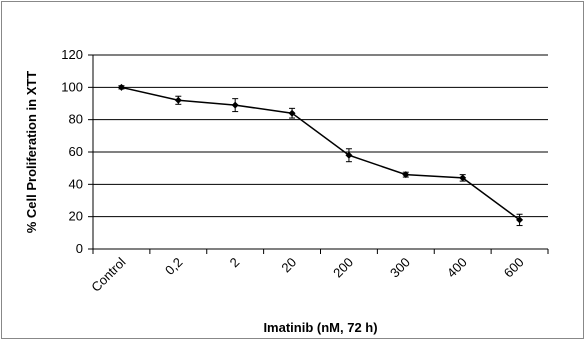  Describe the element at coordinates (76, 216) in the screenshot. I see `y-tick-label: 20` at that location.